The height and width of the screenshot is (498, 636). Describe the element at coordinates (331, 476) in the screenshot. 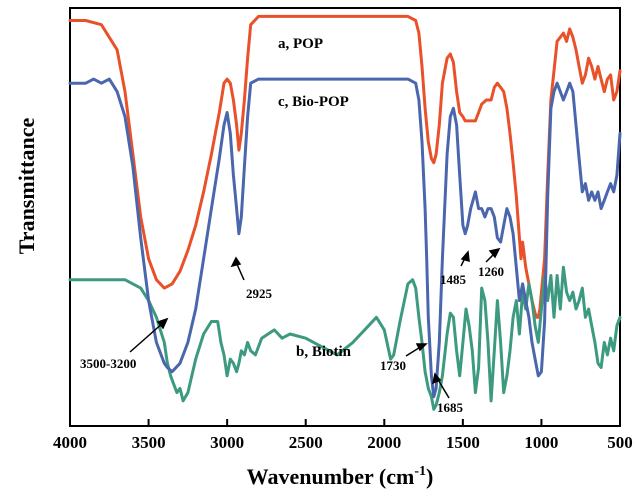

I see `x-axis-title-main: Wavenumber (cm` at that location.